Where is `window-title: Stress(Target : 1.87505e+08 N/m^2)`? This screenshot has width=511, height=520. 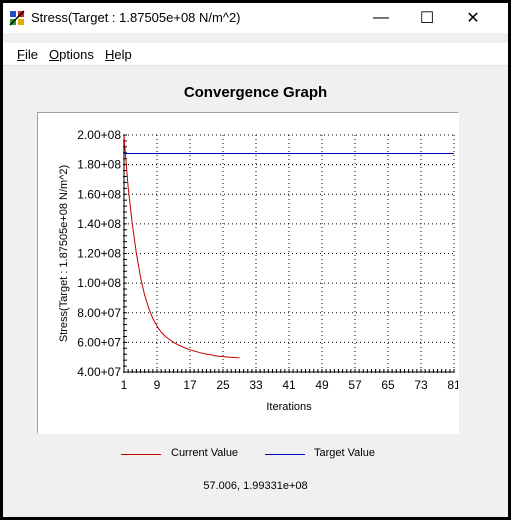 window-title: Stress(Target : 1.87505e+08 N/m^2) is located at coordinates (136, 17).